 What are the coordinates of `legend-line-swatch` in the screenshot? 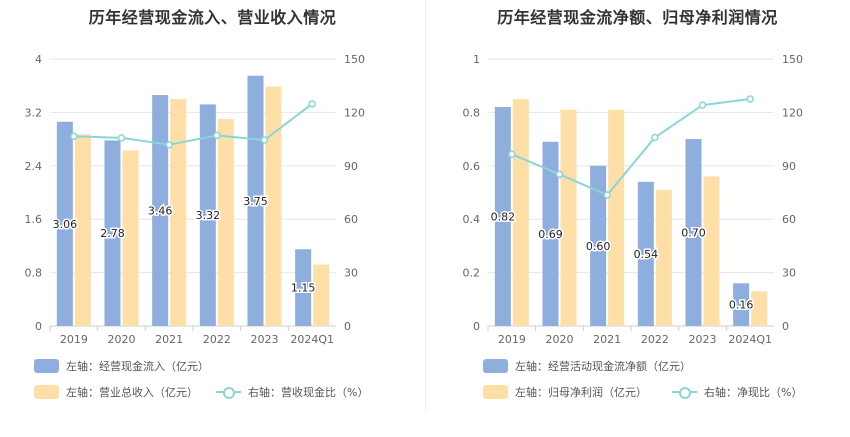 It's located at (684, 392).